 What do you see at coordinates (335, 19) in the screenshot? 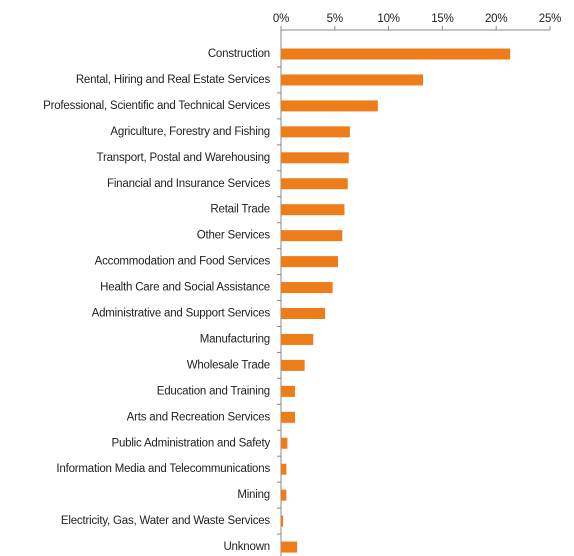
I see `x-tick-label: 5%` at bounding box center [335, 19].